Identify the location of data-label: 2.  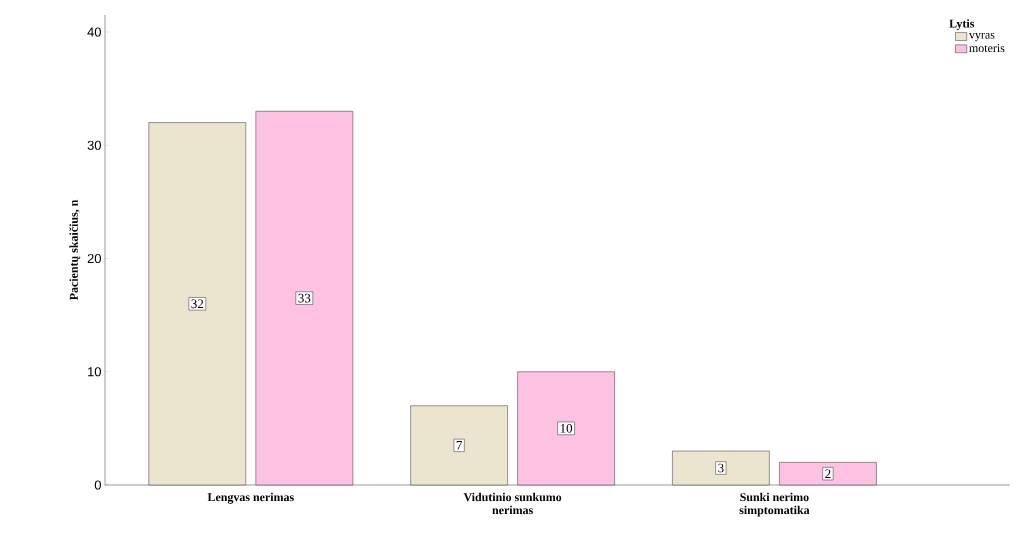
(828, 473).